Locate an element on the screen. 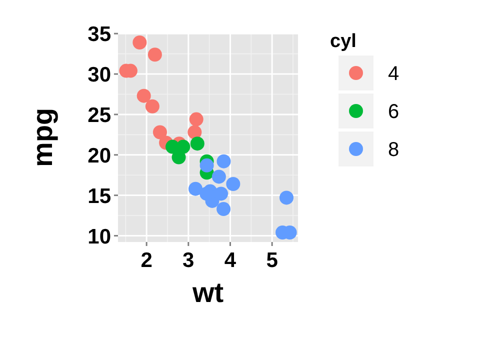  y-tick-label: 25 is located at coordinates (100, 116).